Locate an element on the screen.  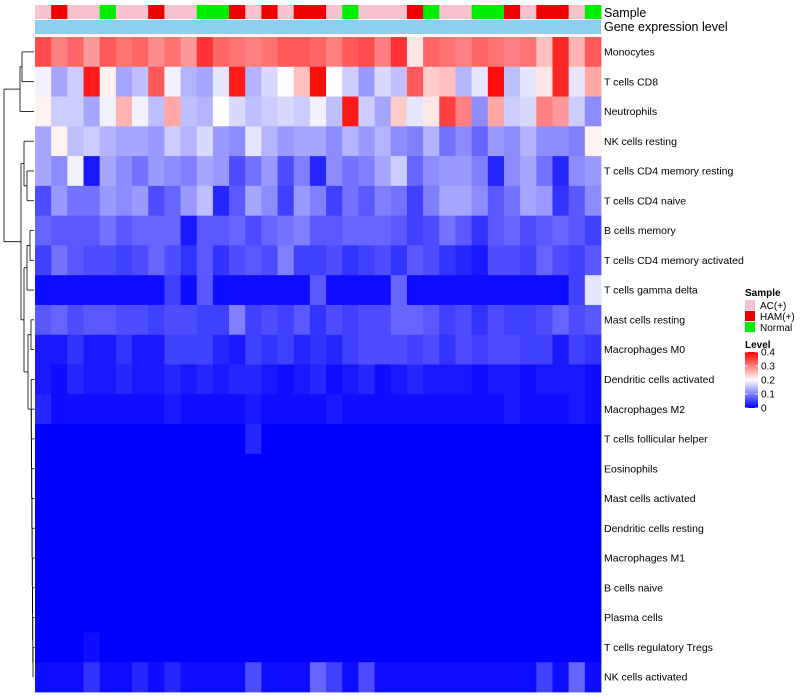
legend-tick-label: 0.2 is located at coordinates (768, 381).